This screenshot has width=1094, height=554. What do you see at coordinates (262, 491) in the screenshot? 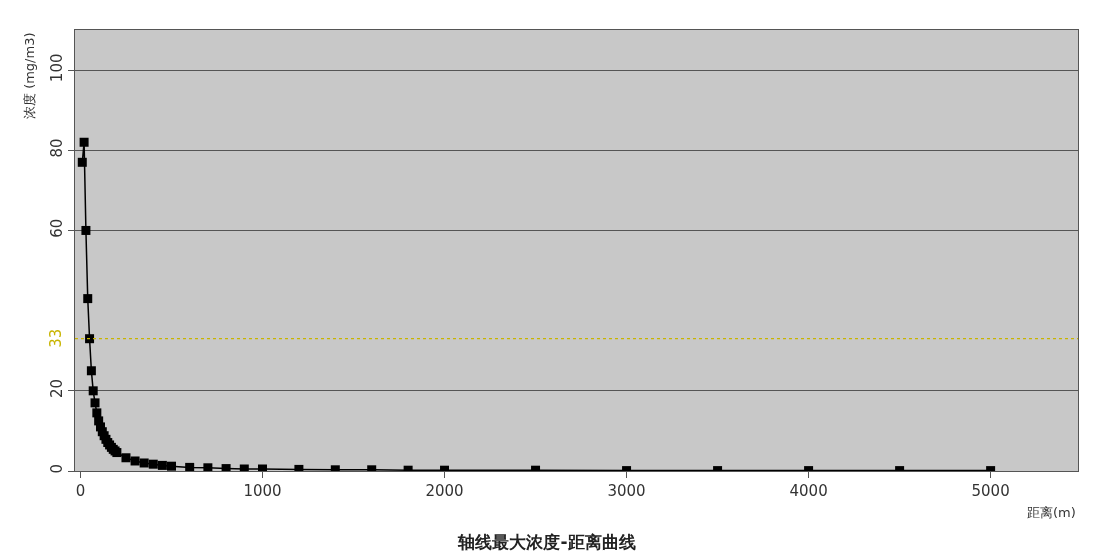
I see `x-tick-label: 1000` at bounding box center [262, 491].